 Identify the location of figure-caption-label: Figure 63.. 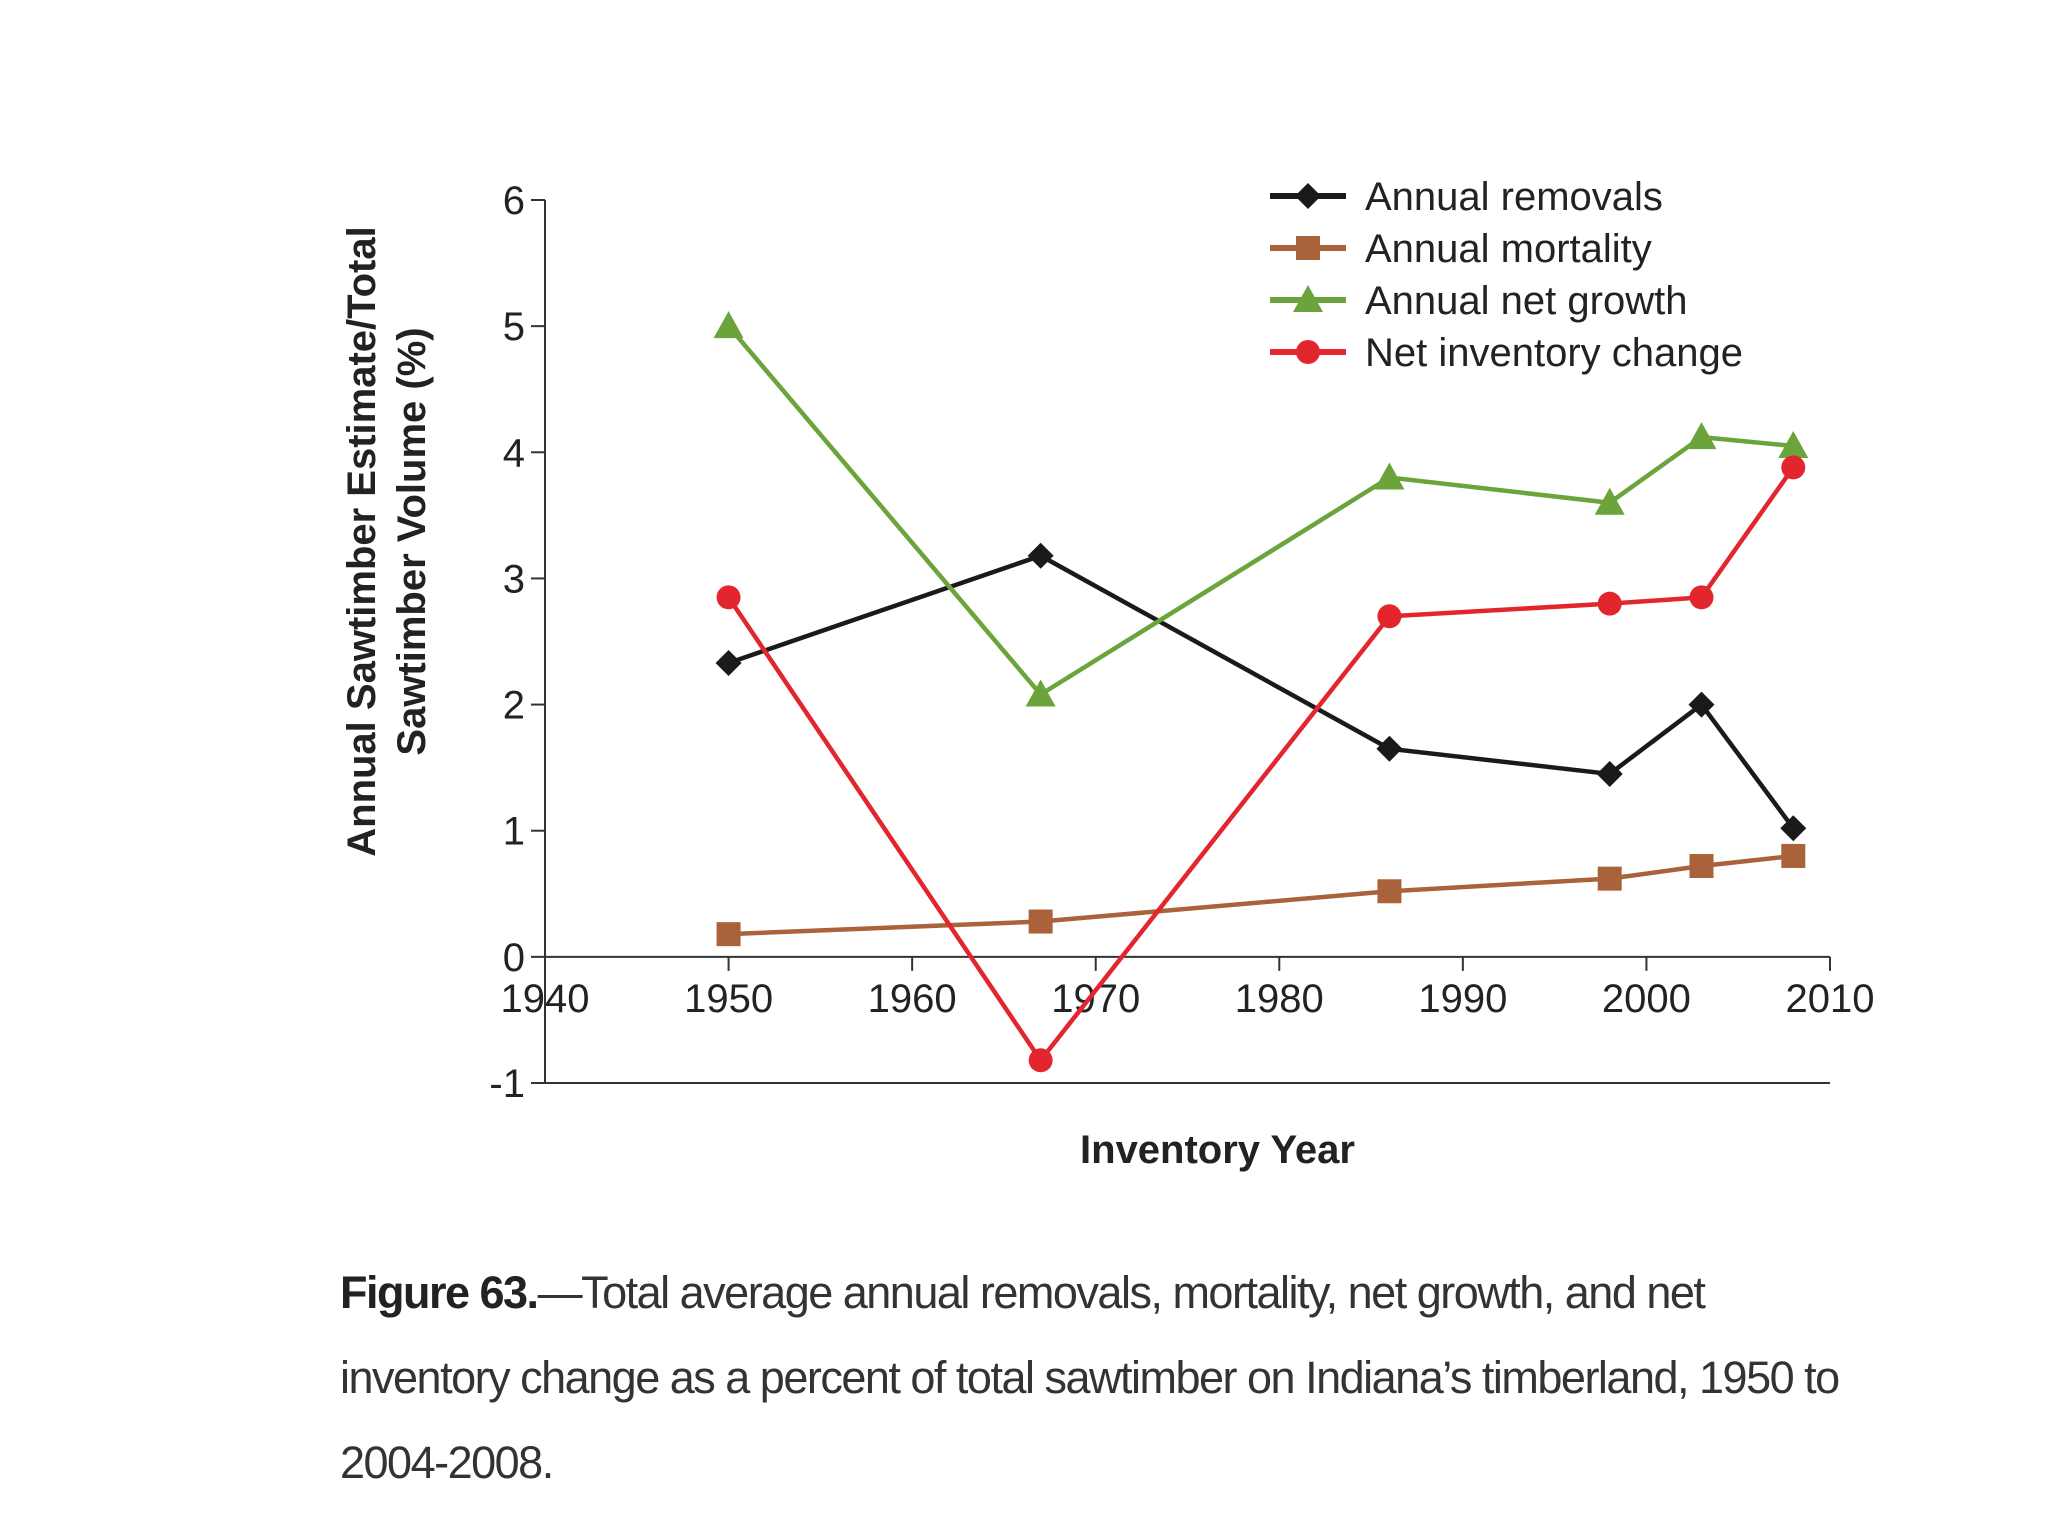
(439, 1292).